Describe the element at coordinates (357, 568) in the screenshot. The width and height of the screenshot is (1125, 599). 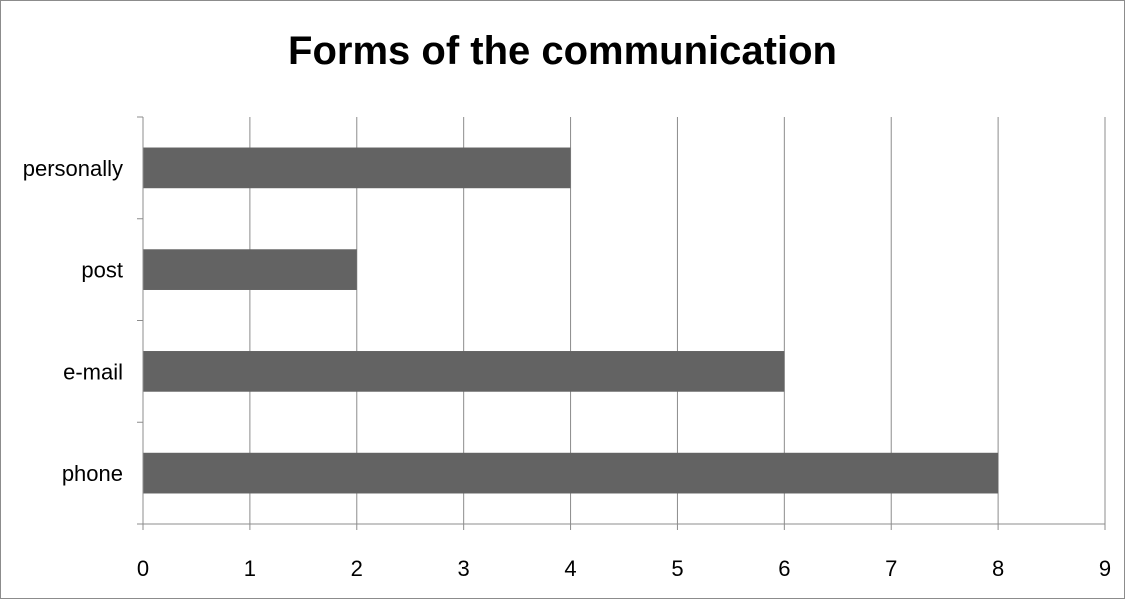
I see `x-tick-label: 2` at that location.